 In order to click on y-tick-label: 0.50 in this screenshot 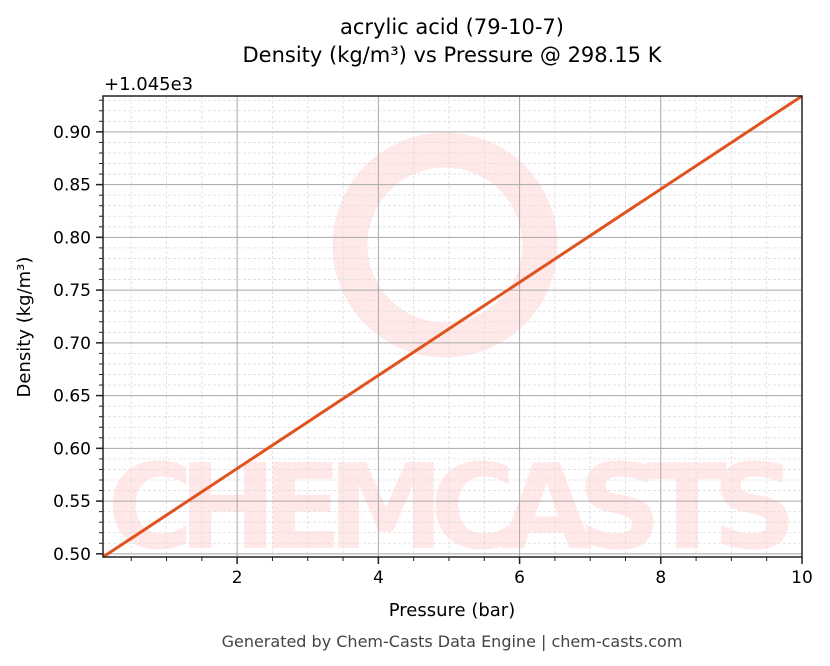, I will do `click(72, 555)`.